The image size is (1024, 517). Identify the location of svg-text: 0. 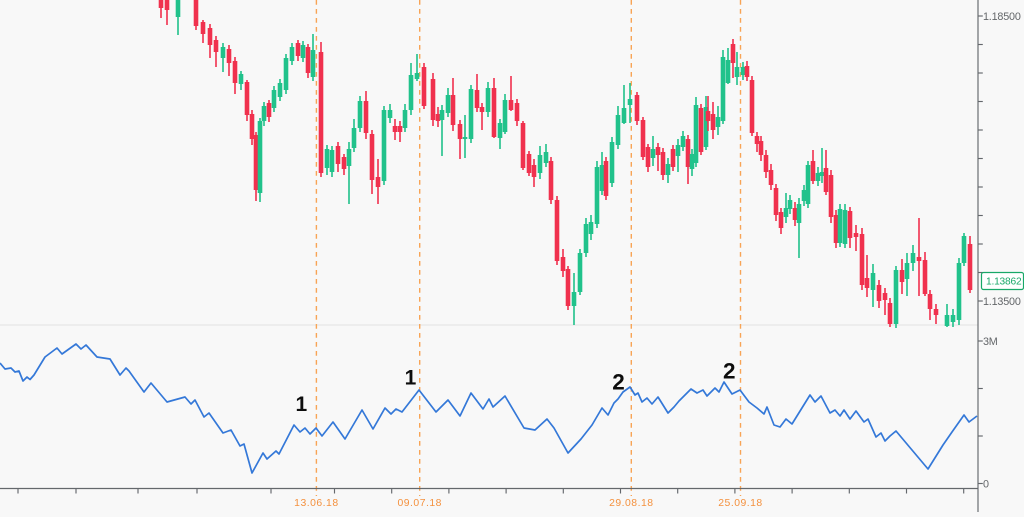
(986, 485).